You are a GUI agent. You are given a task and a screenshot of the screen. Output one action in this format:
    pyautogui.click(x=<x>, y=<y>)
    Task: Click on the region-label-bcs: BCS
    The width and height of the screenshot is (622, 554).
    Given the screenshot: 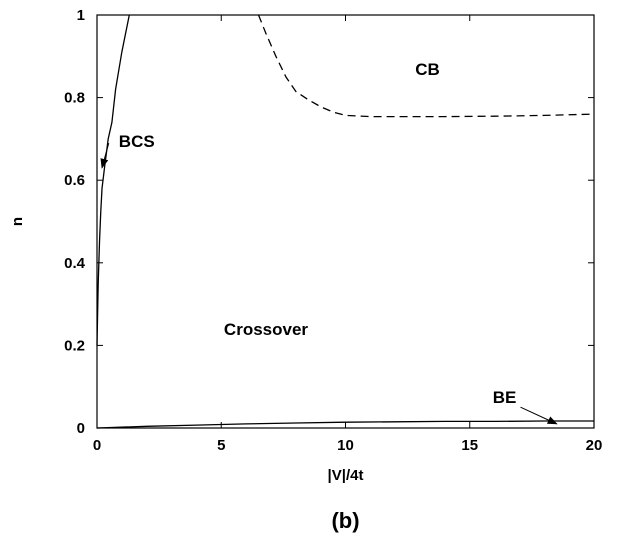 What is the action you would take?
    pyautogui.click(x=137, y=141)
    